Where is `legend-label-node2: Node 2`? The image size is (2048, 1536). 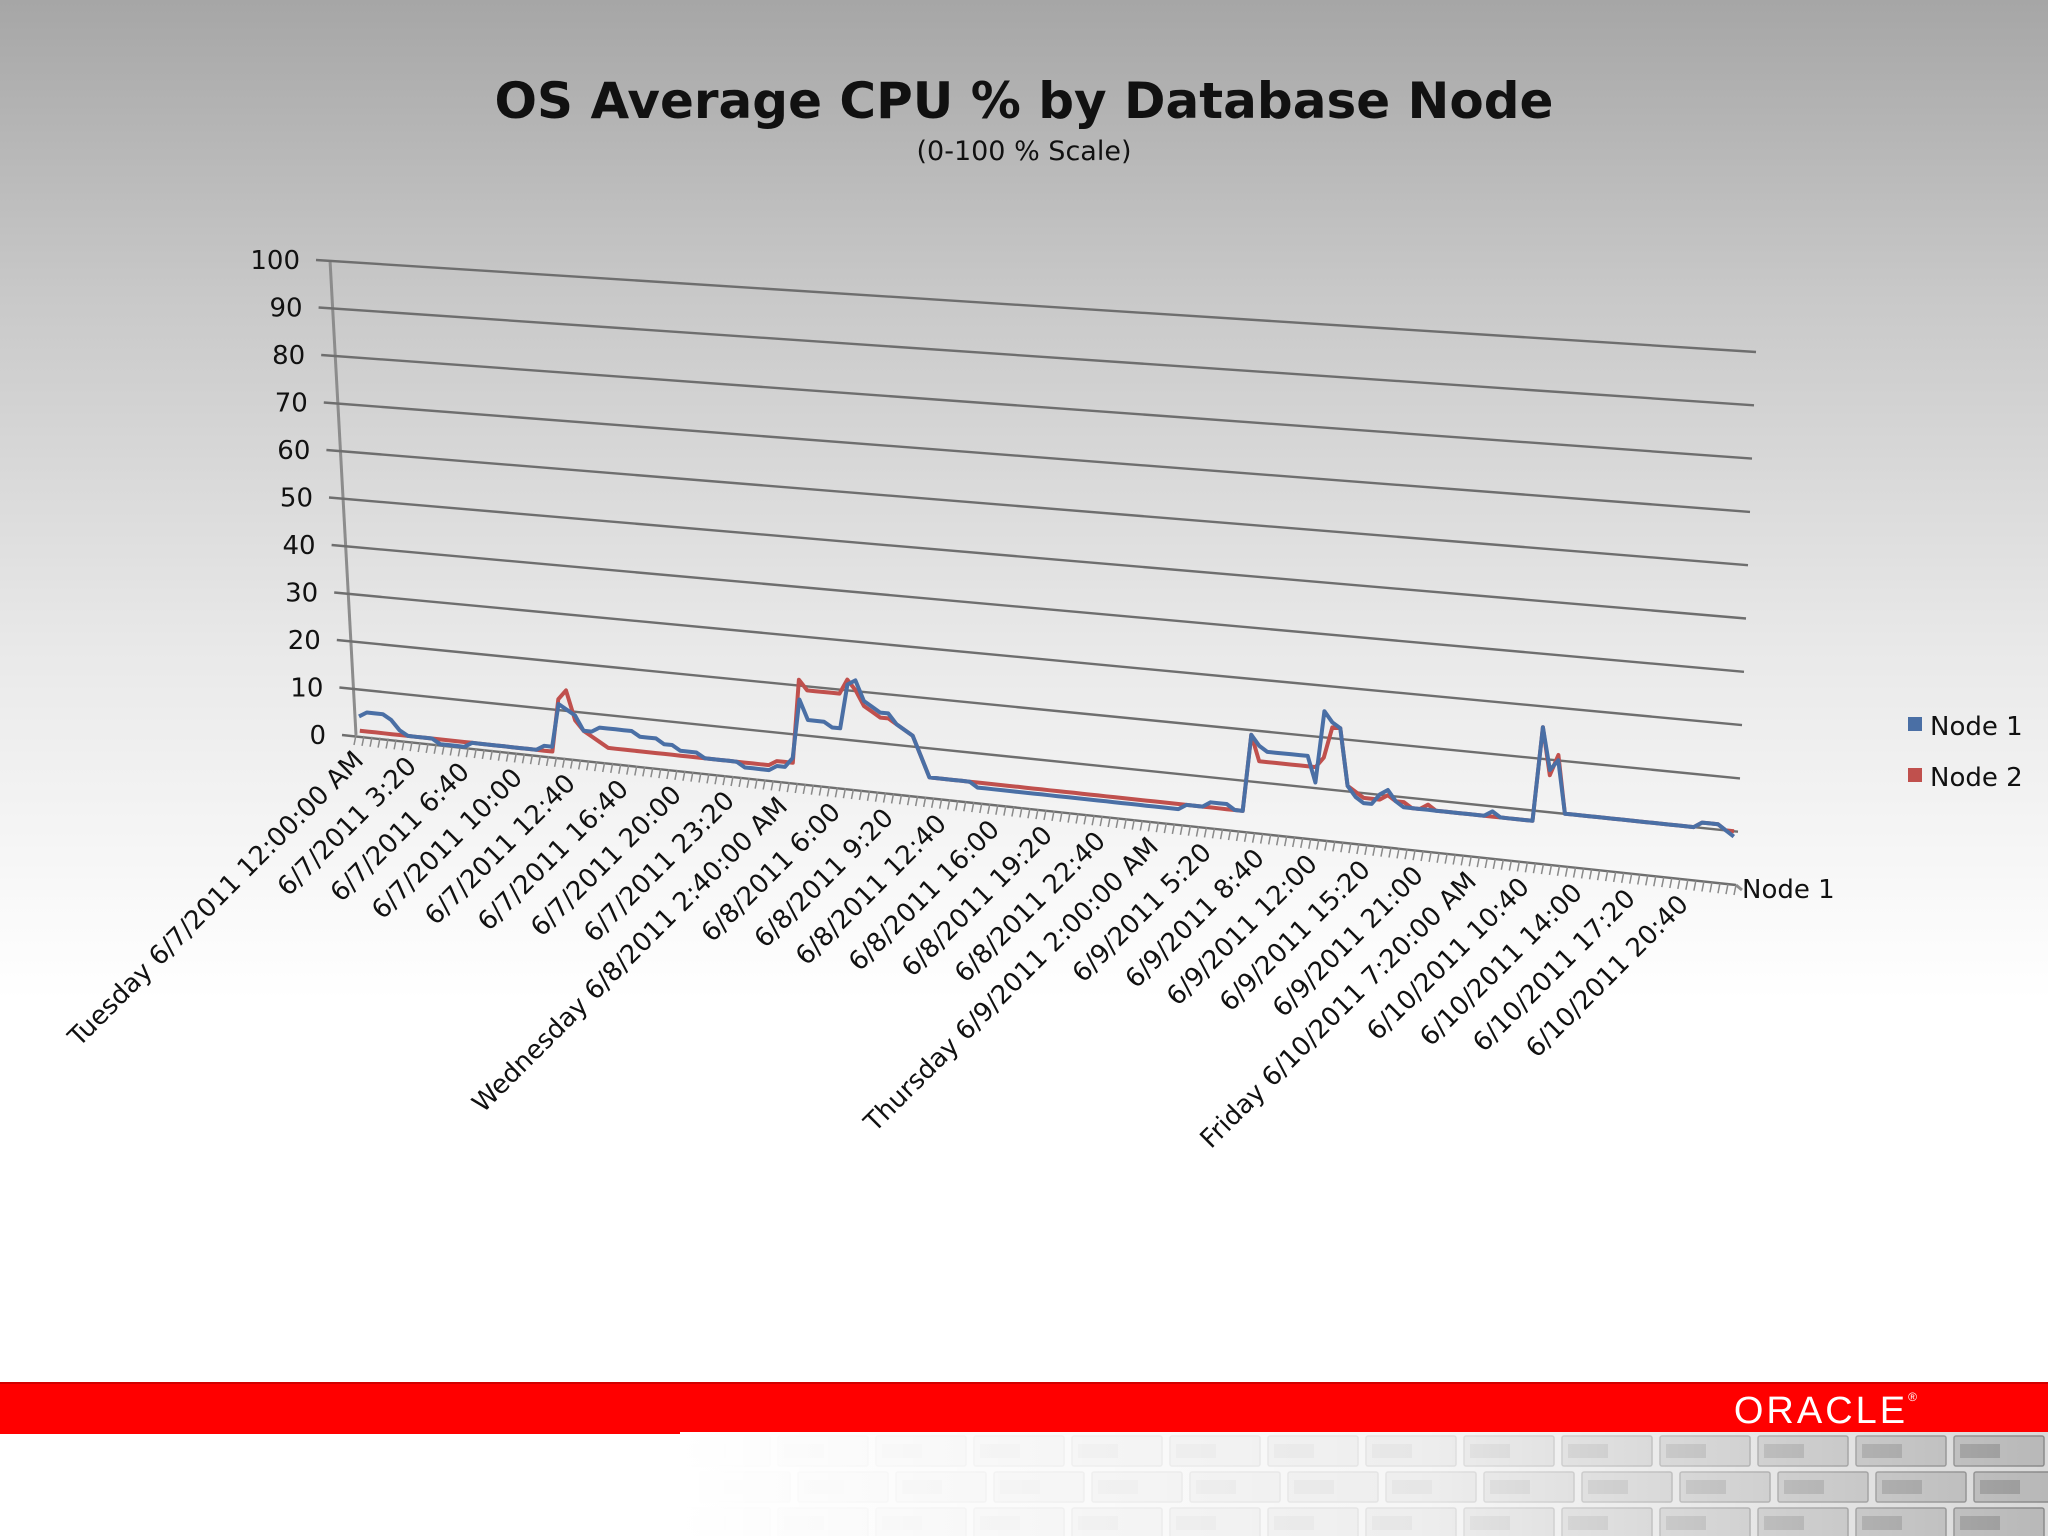
legend-label-node2: Node 2 is located at coordinates (1976, 778).